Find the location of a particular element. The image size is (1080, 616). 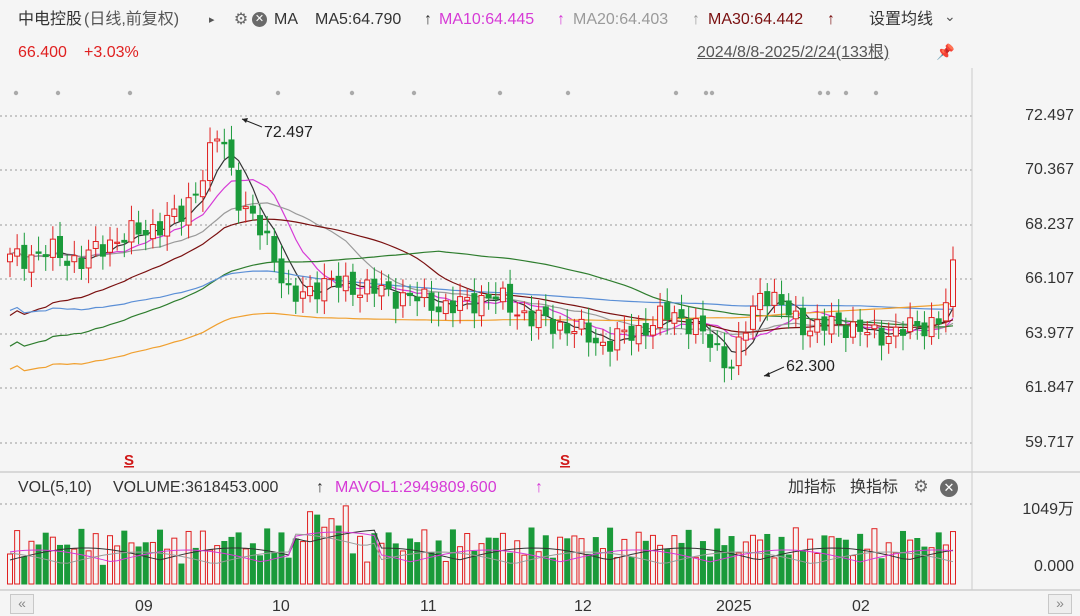

scroll-right-button: » is located at coordinates (1060, 604).